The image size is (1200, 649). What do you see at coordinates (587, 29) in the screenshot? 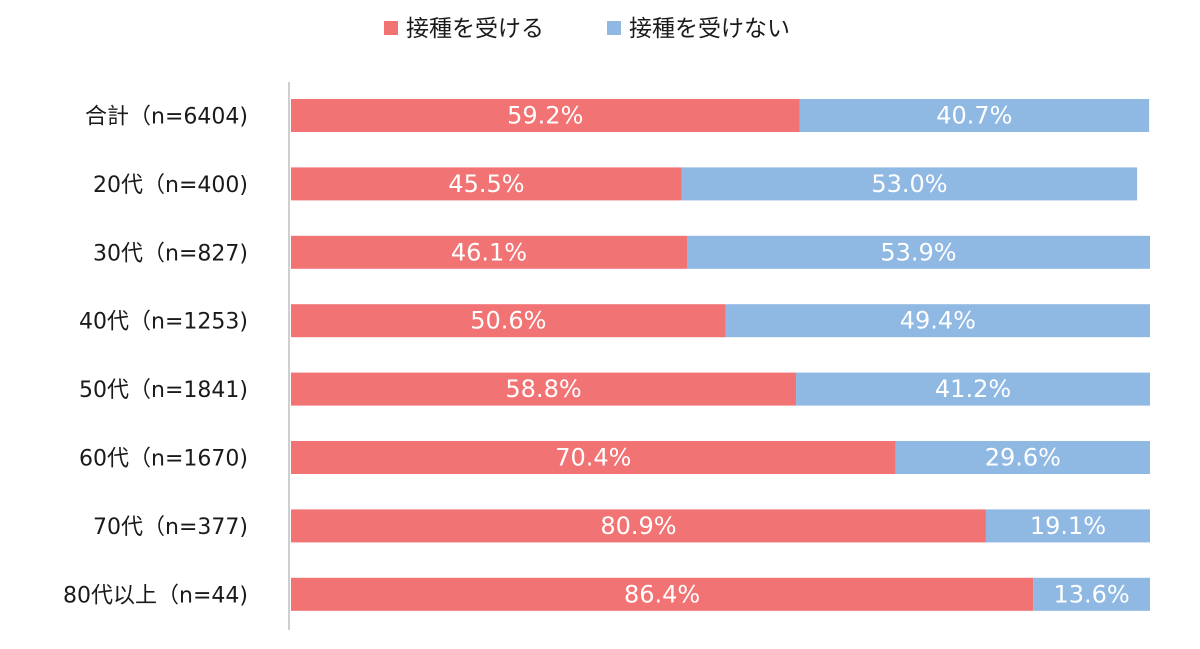
I see `legend: 接種を受ける 接種を受けない` at bounding box center [587, 29].